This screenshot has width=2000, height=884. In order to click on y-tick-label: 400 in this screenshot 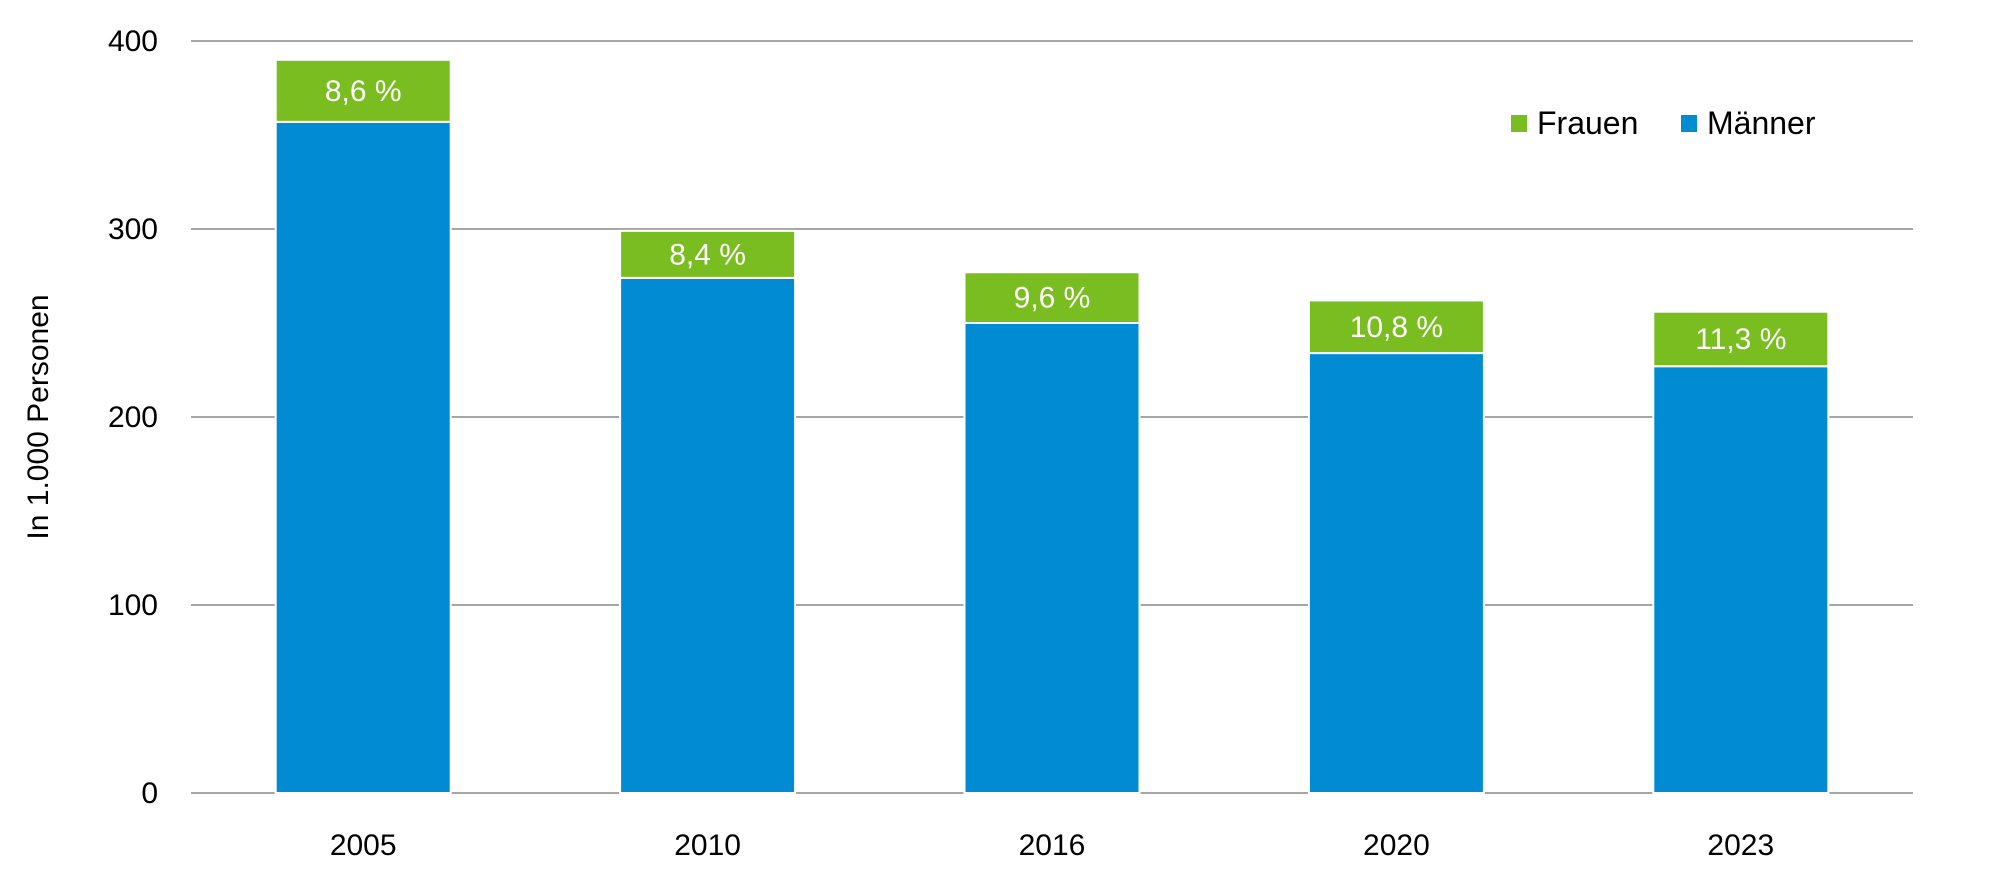, I will do `click(133, 41)`.